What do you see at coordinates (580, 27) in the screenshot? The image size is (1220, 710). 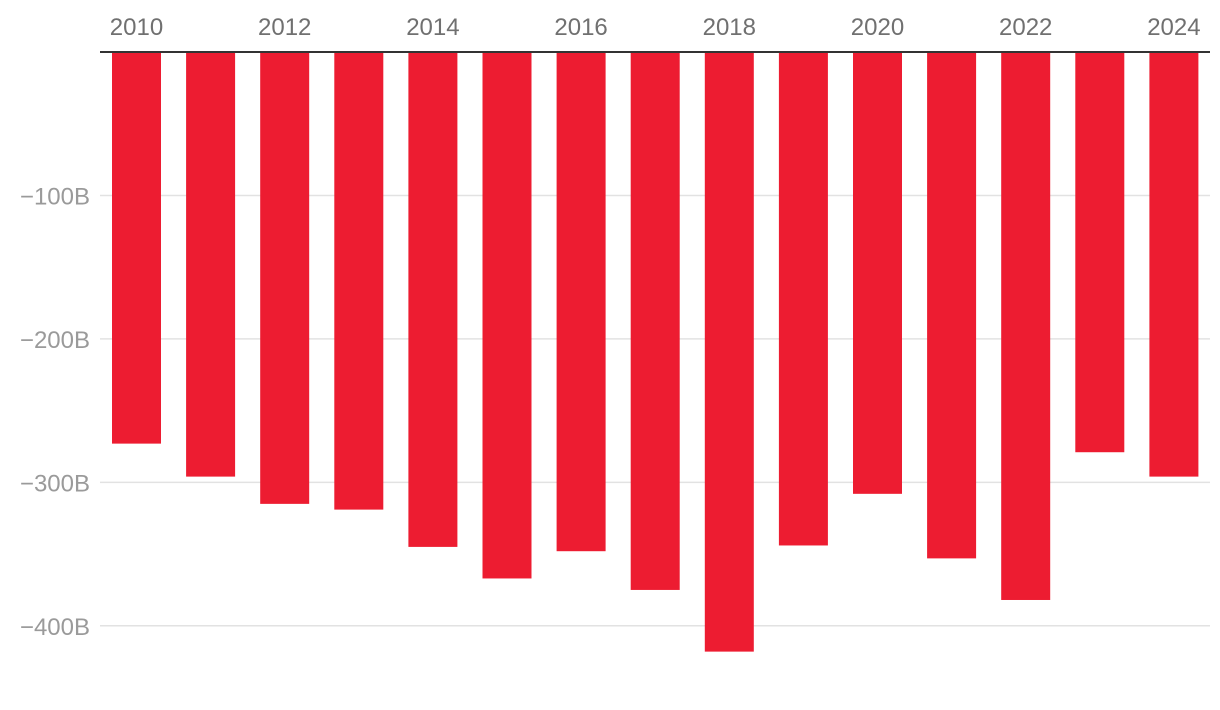 I see `x-tick-label: 2016` at bounding box center [580, 27].